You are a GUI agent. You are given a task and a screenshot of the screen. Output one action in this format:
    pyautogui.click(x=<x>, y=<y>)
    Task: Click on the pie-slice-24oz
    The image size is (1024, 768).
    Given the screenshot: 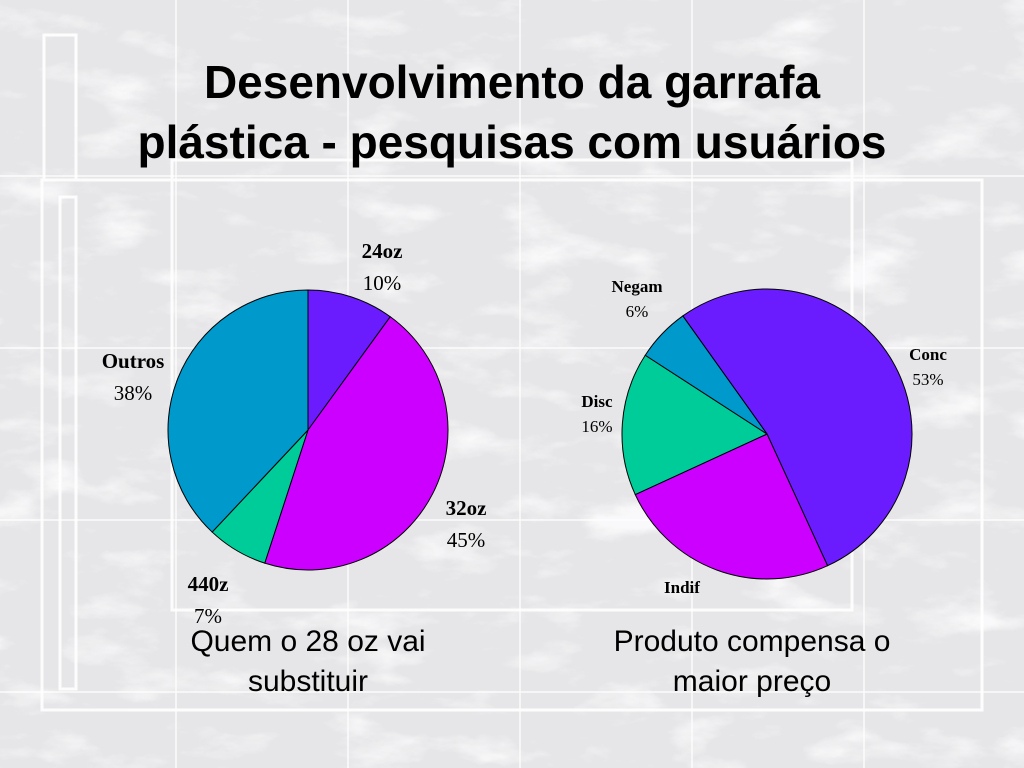 What is the action you would take?
    pyautogui.click(x=349, y=360)
    